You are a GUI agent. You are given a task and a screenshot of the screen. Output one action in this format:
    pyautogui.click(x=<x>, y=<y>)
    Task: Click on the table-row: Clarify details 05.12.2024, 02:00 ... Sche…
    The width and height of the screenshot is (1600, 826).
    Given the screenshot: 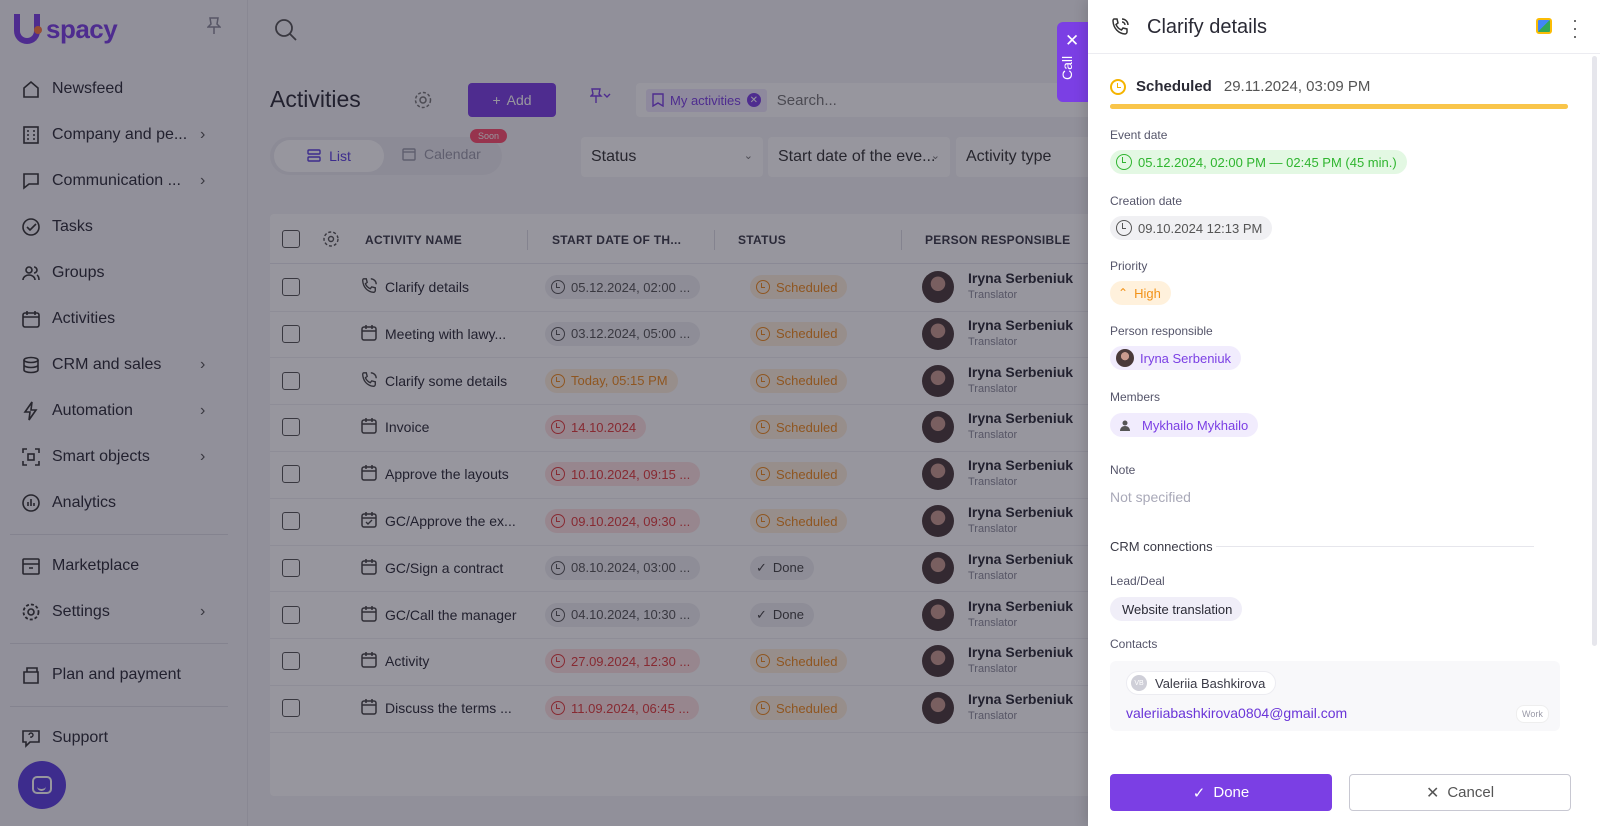 What is the action you would take?
    pyautogui.click(x=820, y=288)
    